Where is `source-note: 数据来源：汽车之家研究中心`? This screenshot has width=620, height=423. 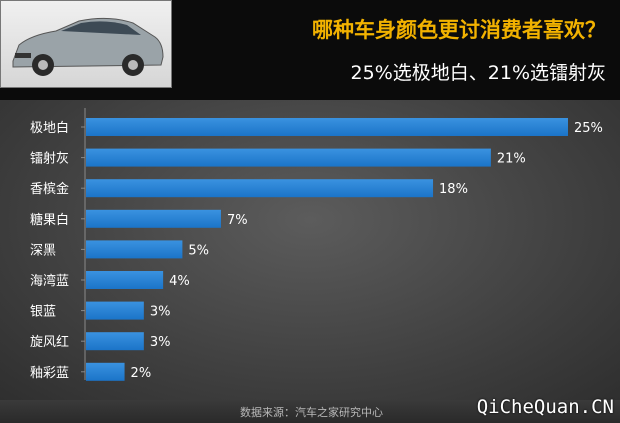
source-note: 数据来源：汽车之家研究中心 is located at coordinates (311, 412).